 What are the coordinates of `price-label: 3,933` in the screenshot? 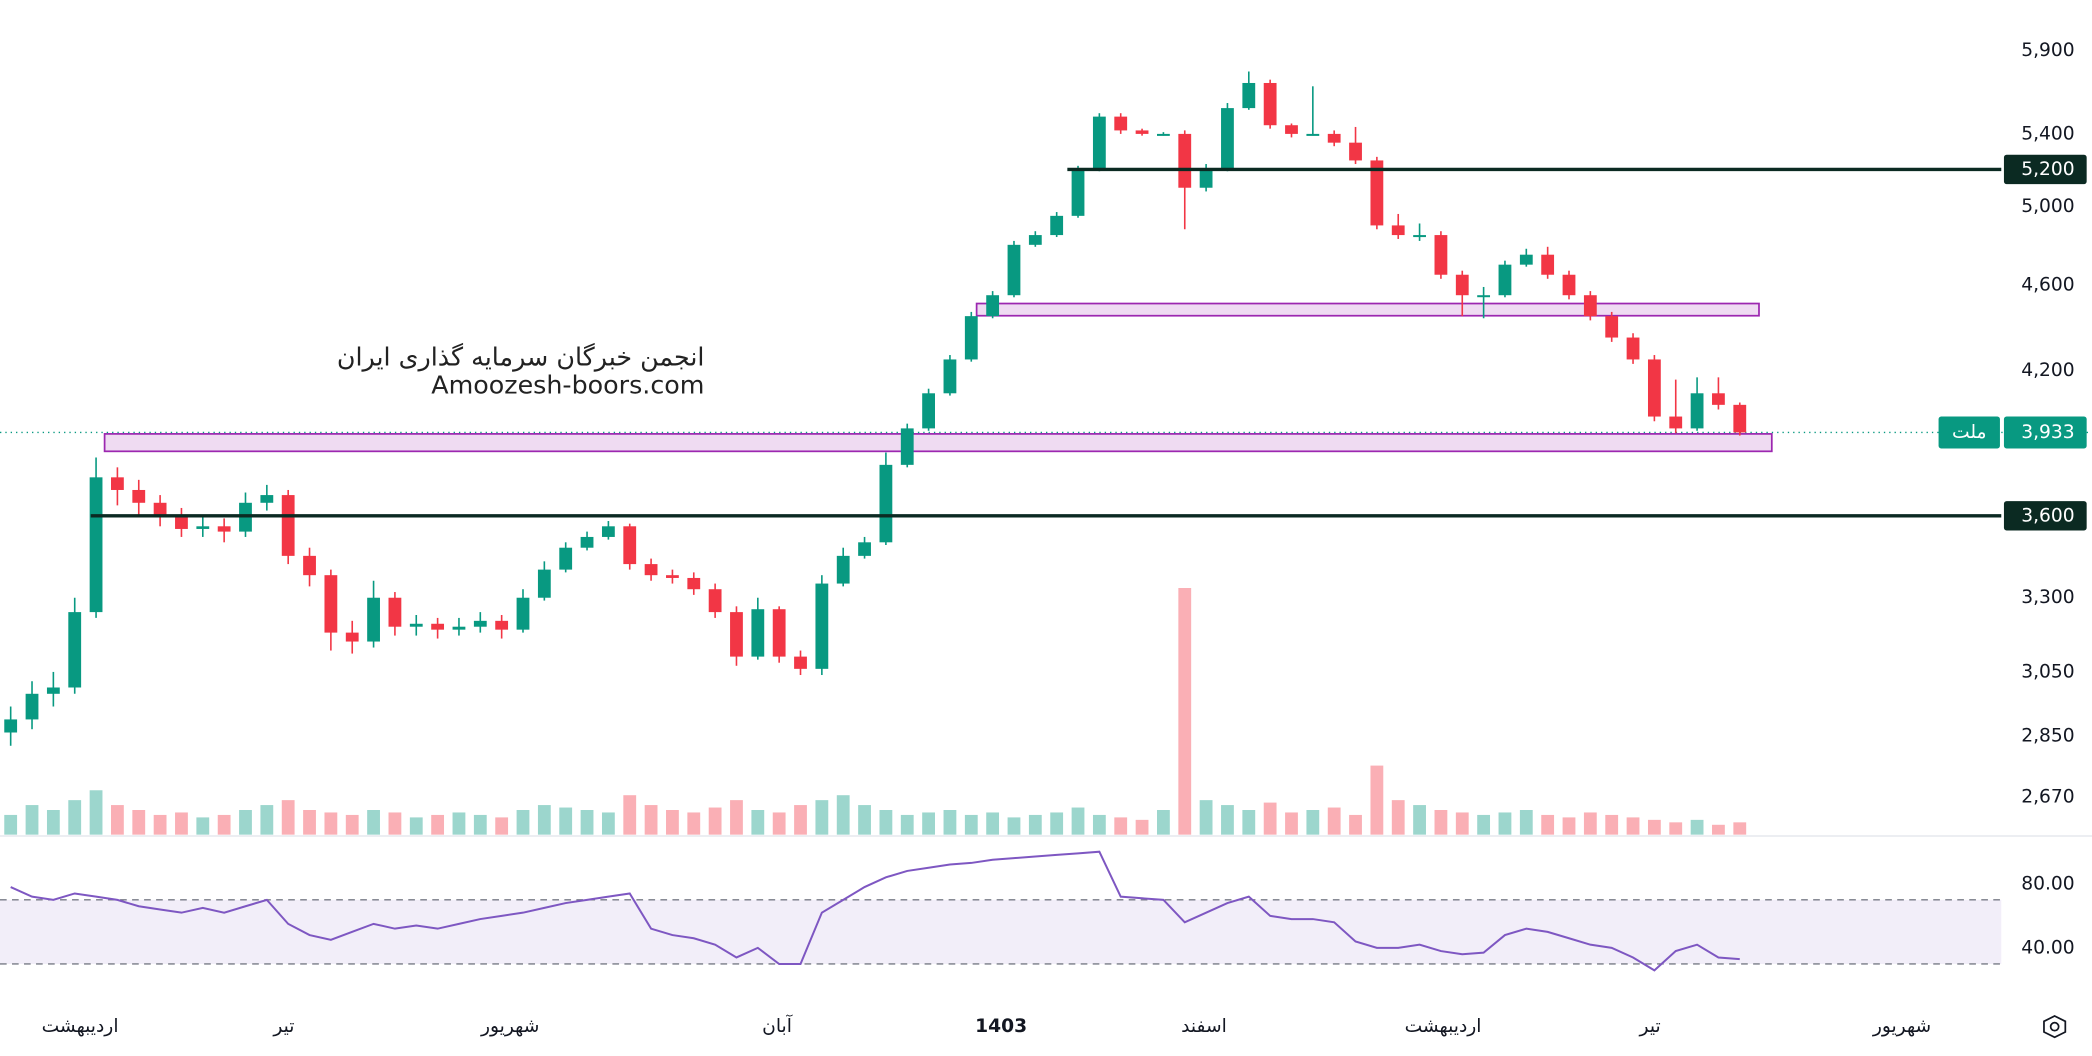 It's located at (2047, 432).